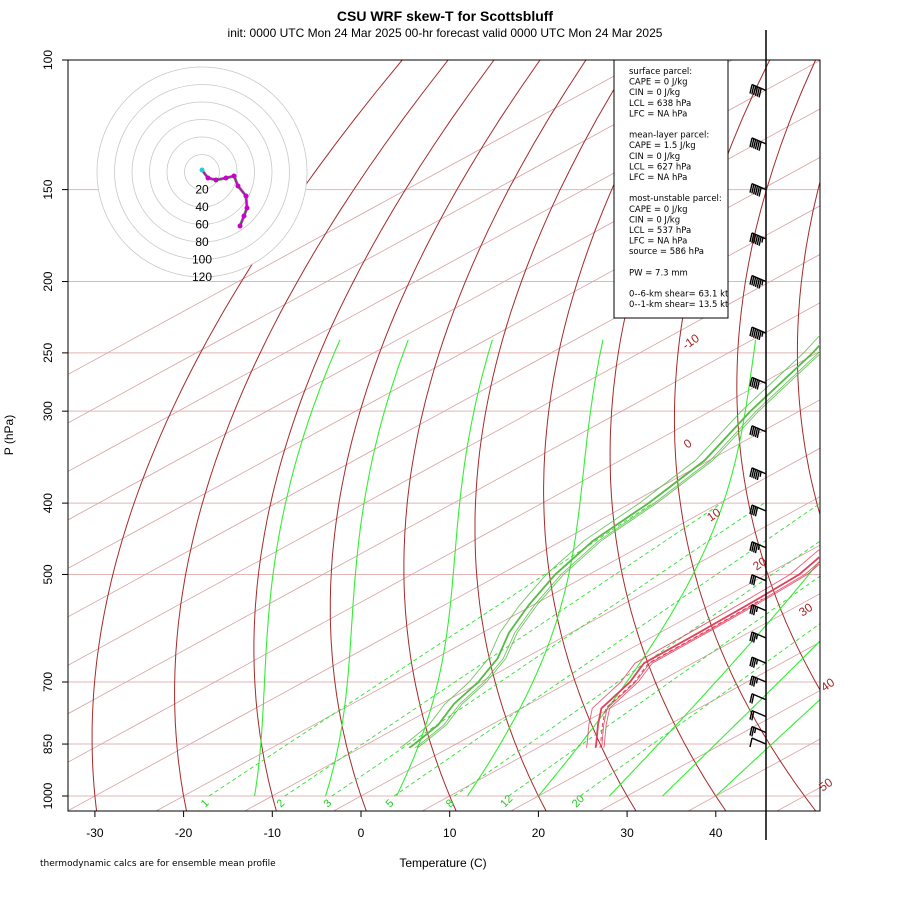  Describe the element at coordinates (827, 684) in the screenshot. I see `dry-adiabat-label: 40` at that location.